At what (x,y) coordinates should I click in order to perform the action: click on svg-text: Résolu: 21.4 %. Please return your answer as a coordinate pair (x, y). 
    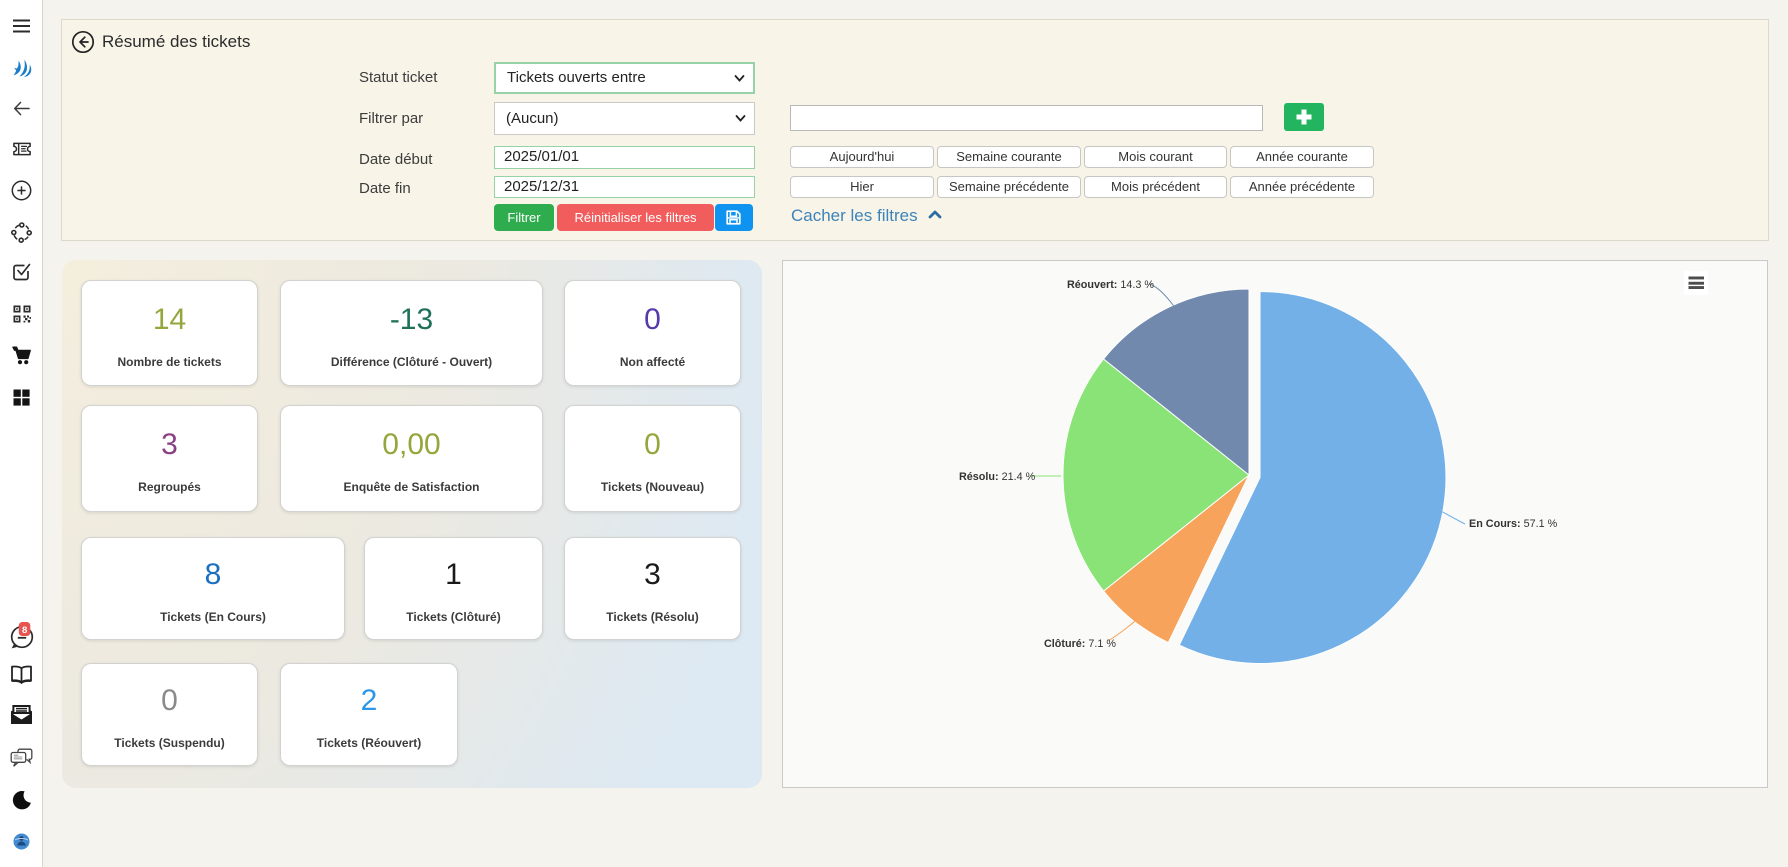
    Looking at the image, I should click on (997, 477).